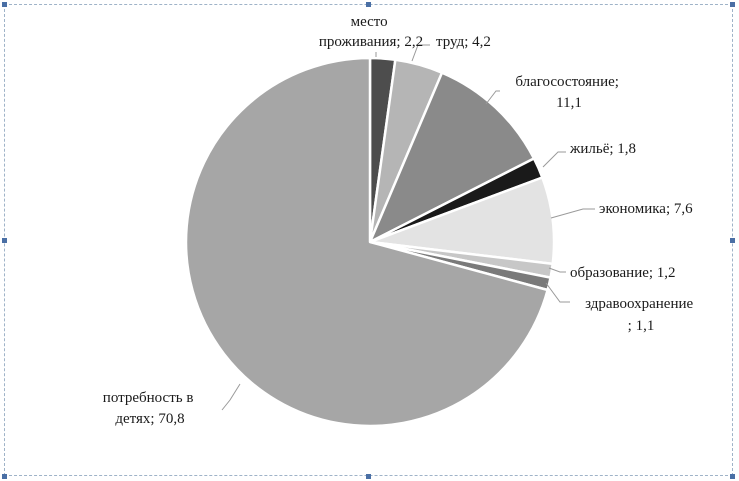 The height and width of the screenshot is (481, 739). Describe the element at coordinates (492, 97) in the screenshot. I see `leader-line-welfare` at that location.